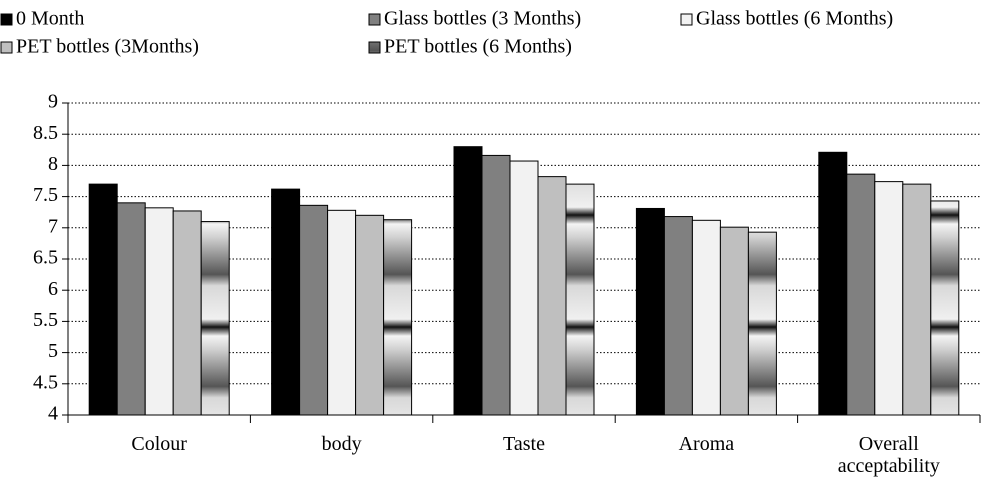 This screenshot has width=987, height=489. Describe the element at coordinates (888, 455) in the screenshot. I see `x-tick-label: Overall acceptability` at that location.